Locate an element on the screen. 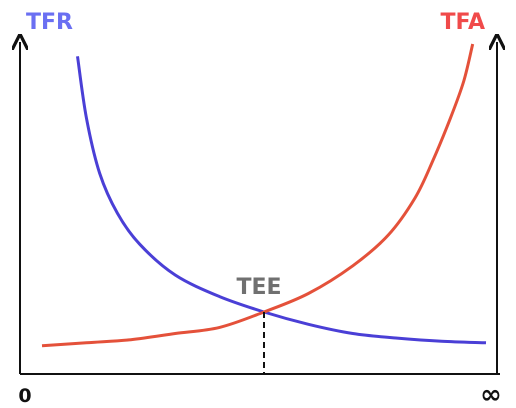  x-tick-label-infinity: ∞ is located at coordinates (491, 394).